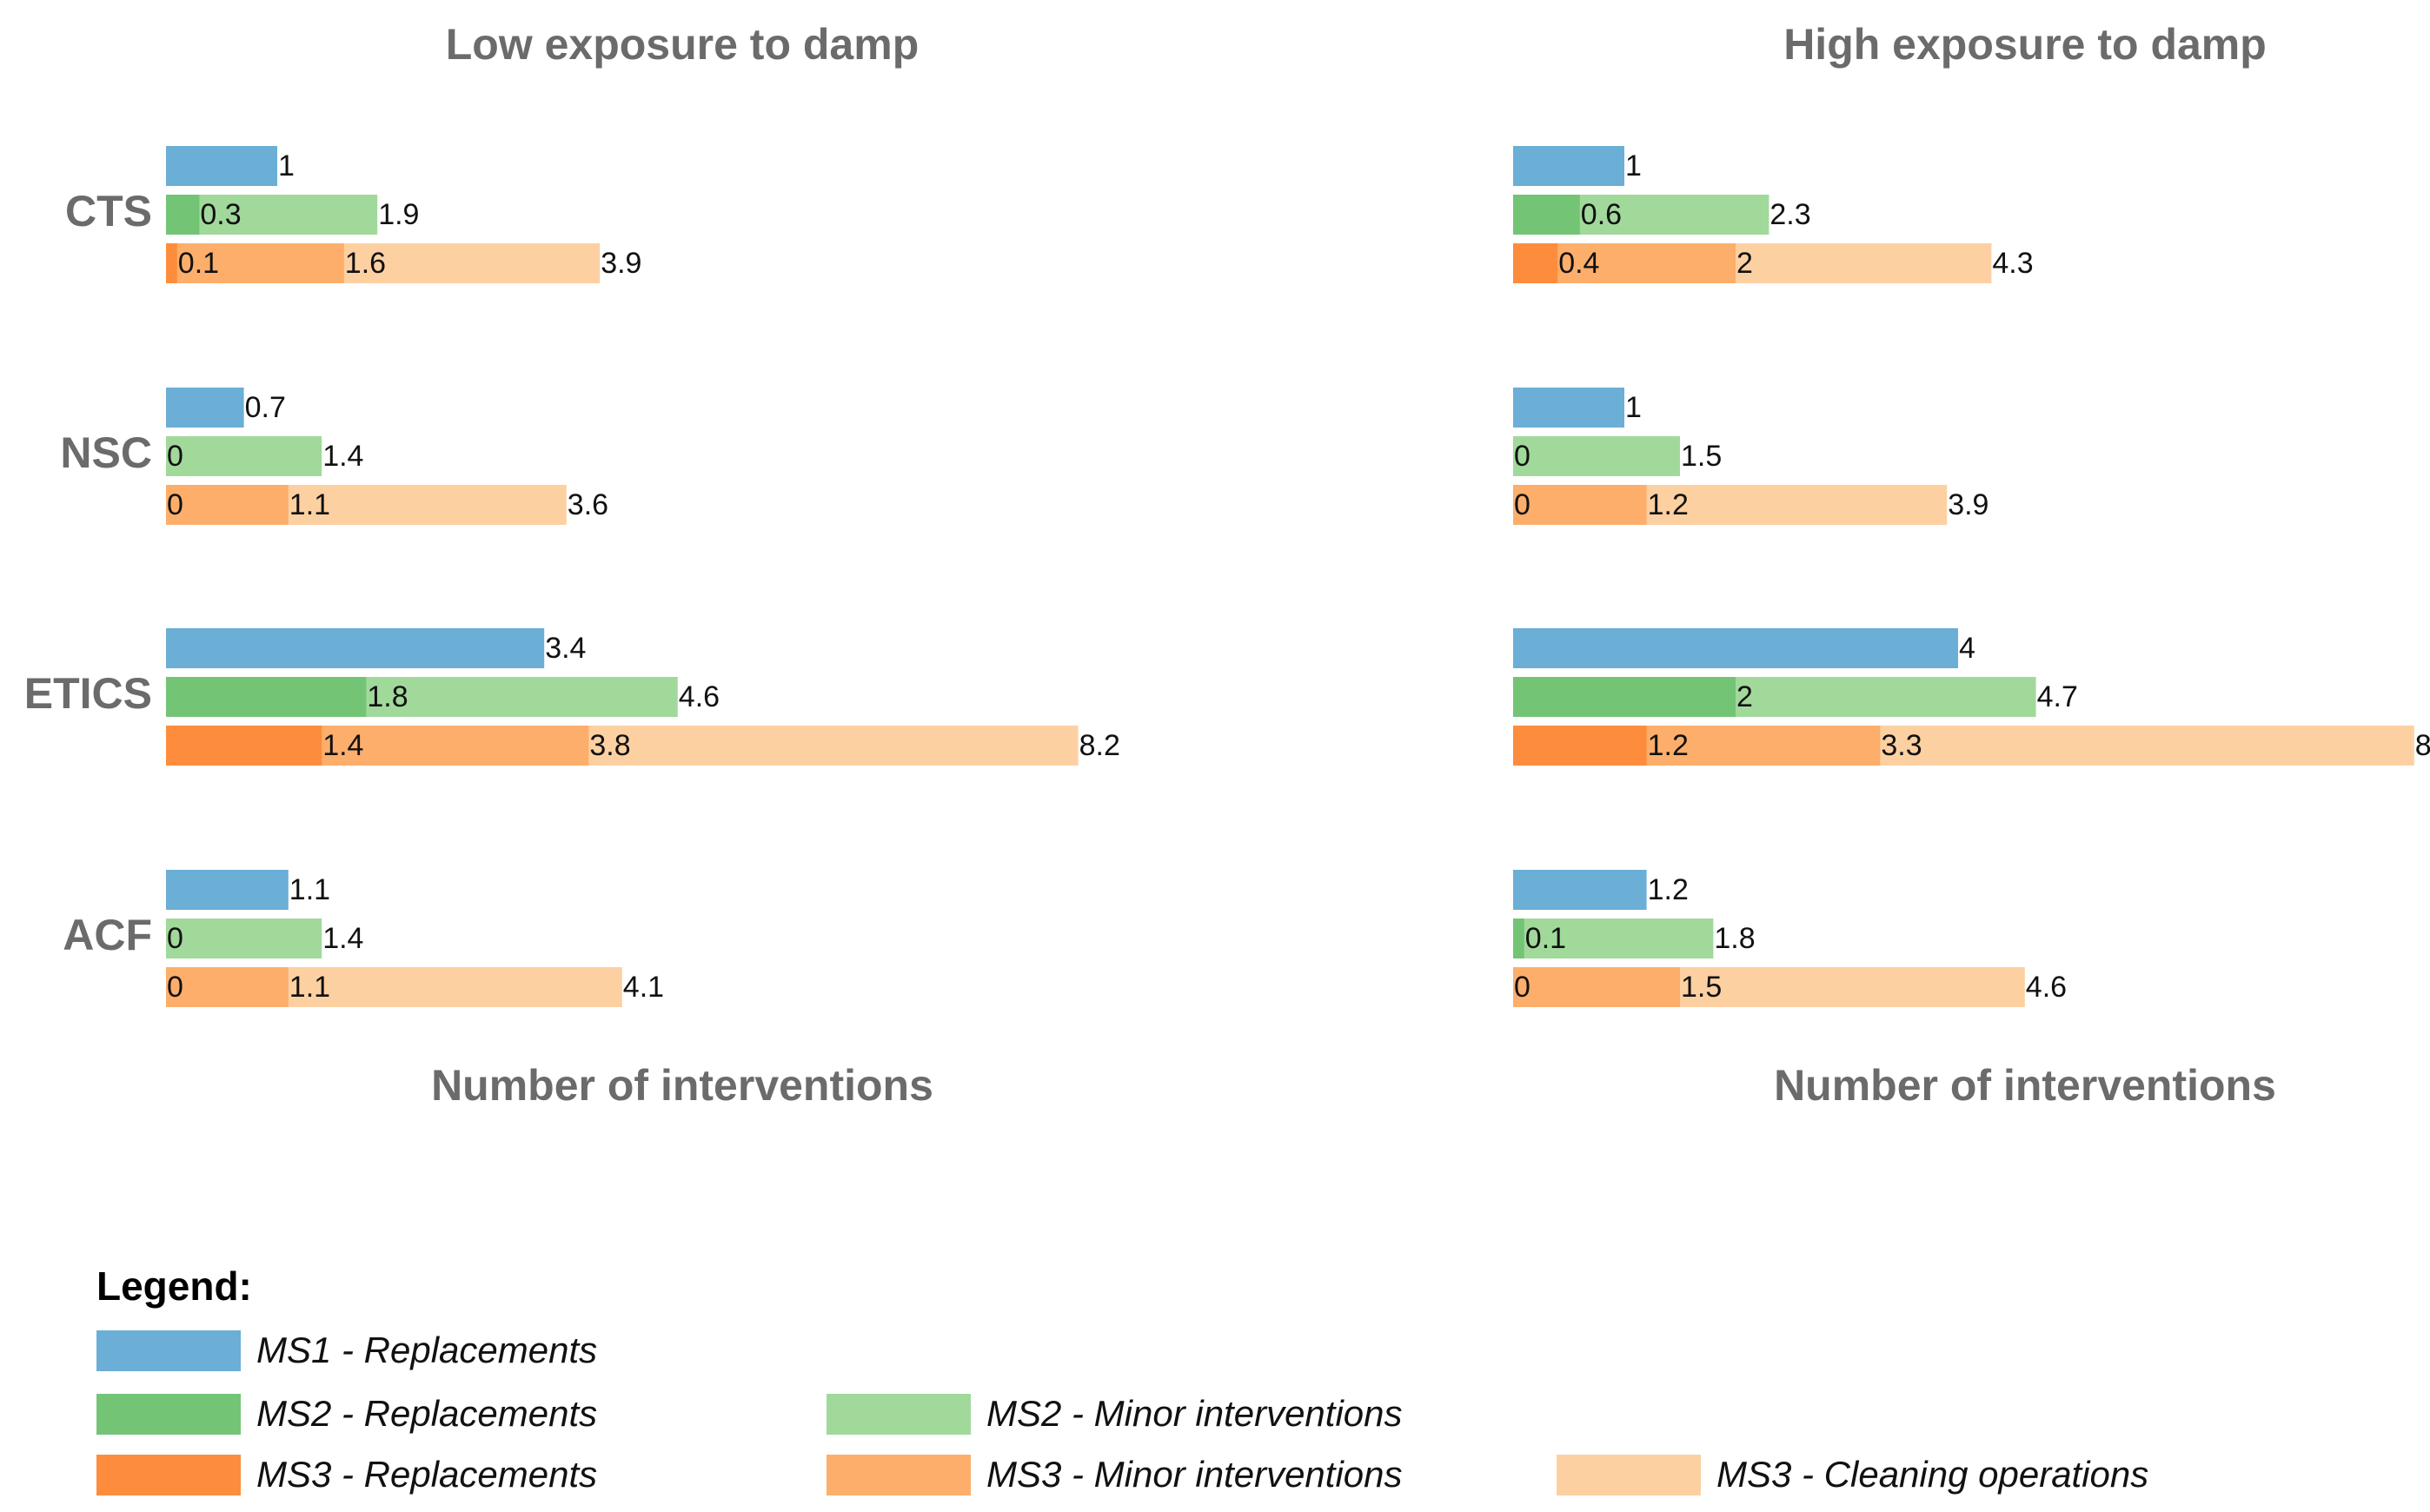  I want to click on data-label-ms2-acf: 1.4, so click(342, 938).